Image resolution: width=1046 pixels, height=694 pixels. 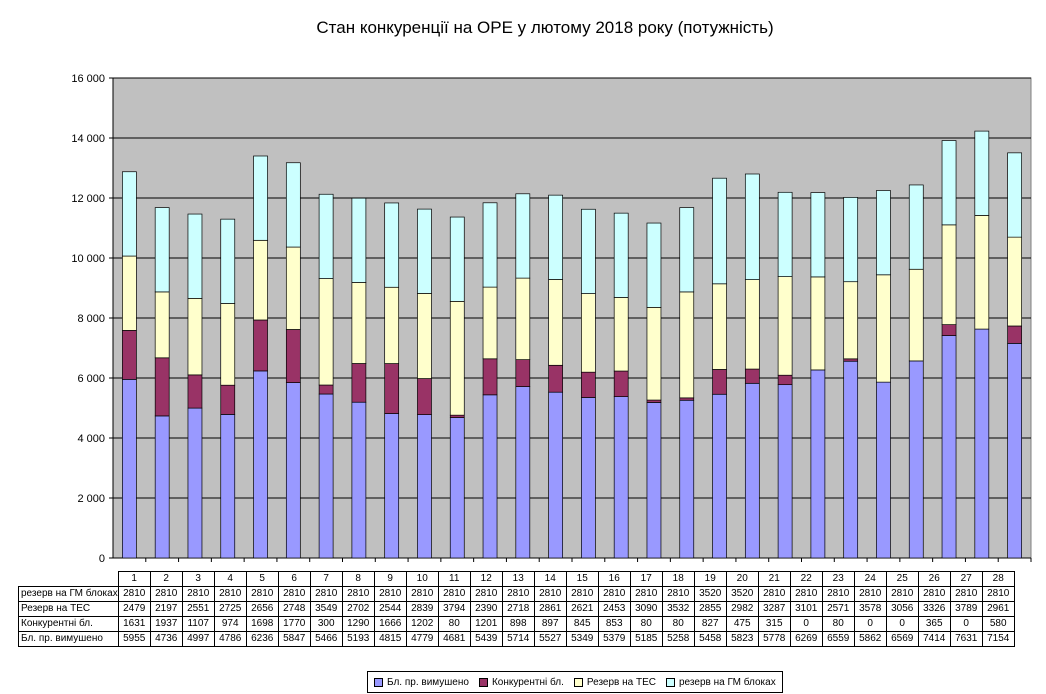 I want to click on category-label: 13, so click(x=518, y=579).